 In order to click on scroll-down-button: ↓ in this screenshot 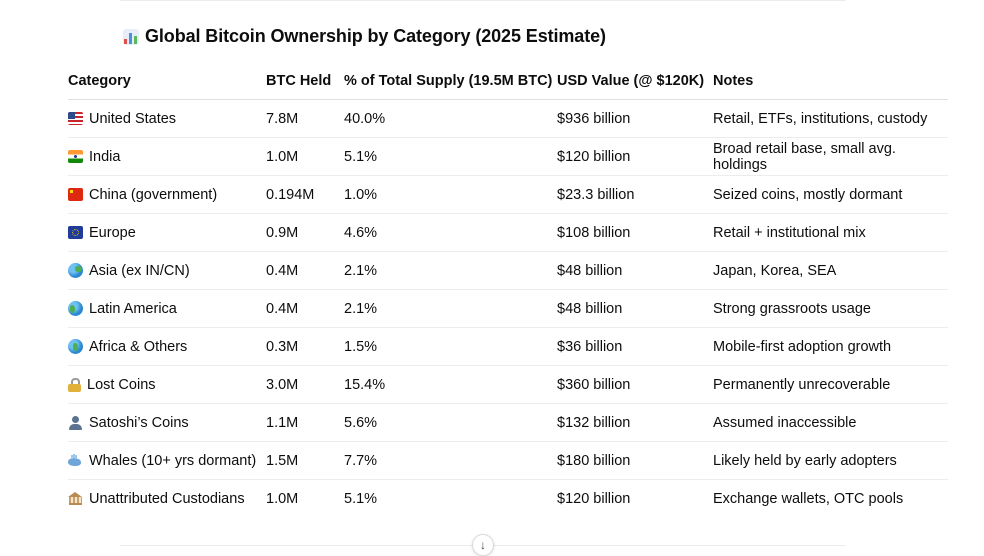, I will do `click(483, 545)`.